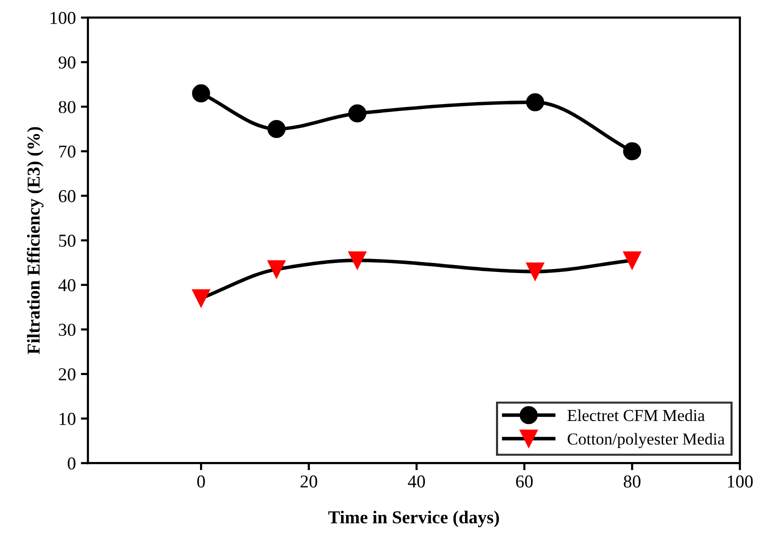  What do you see at coordinates (68, 418) in the screenshot?
I see `y-tick-label: 10` at bounding box center [68, 418].